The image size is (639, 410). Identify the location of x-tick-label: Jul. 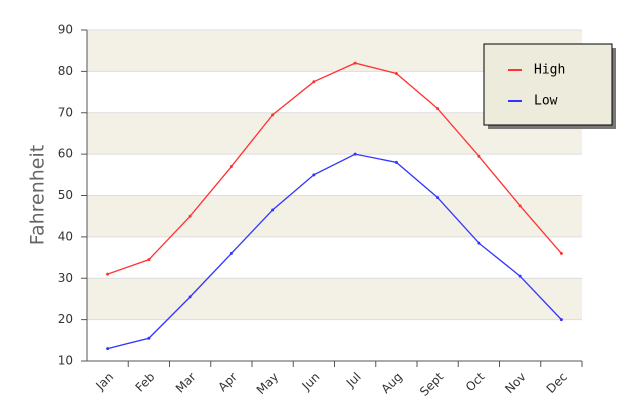
(353, 380).